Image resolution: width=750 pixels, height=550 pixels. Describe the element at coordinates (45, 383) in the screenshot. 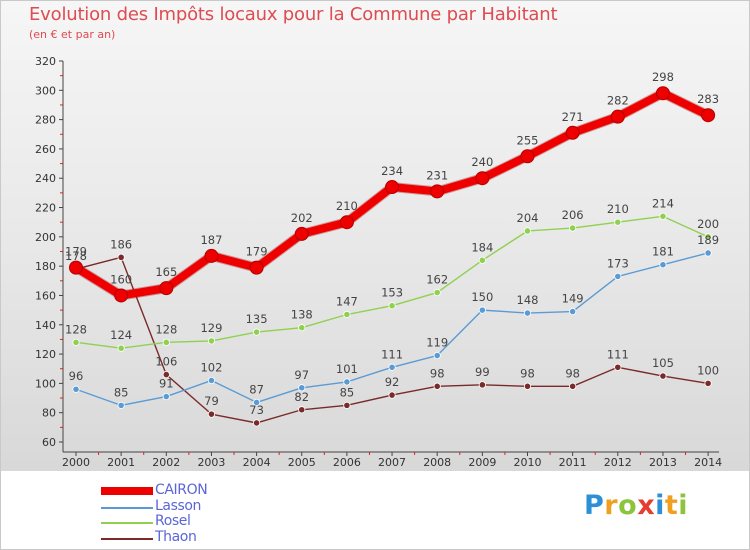

I see `y-tick-label-100: 100` at that location.